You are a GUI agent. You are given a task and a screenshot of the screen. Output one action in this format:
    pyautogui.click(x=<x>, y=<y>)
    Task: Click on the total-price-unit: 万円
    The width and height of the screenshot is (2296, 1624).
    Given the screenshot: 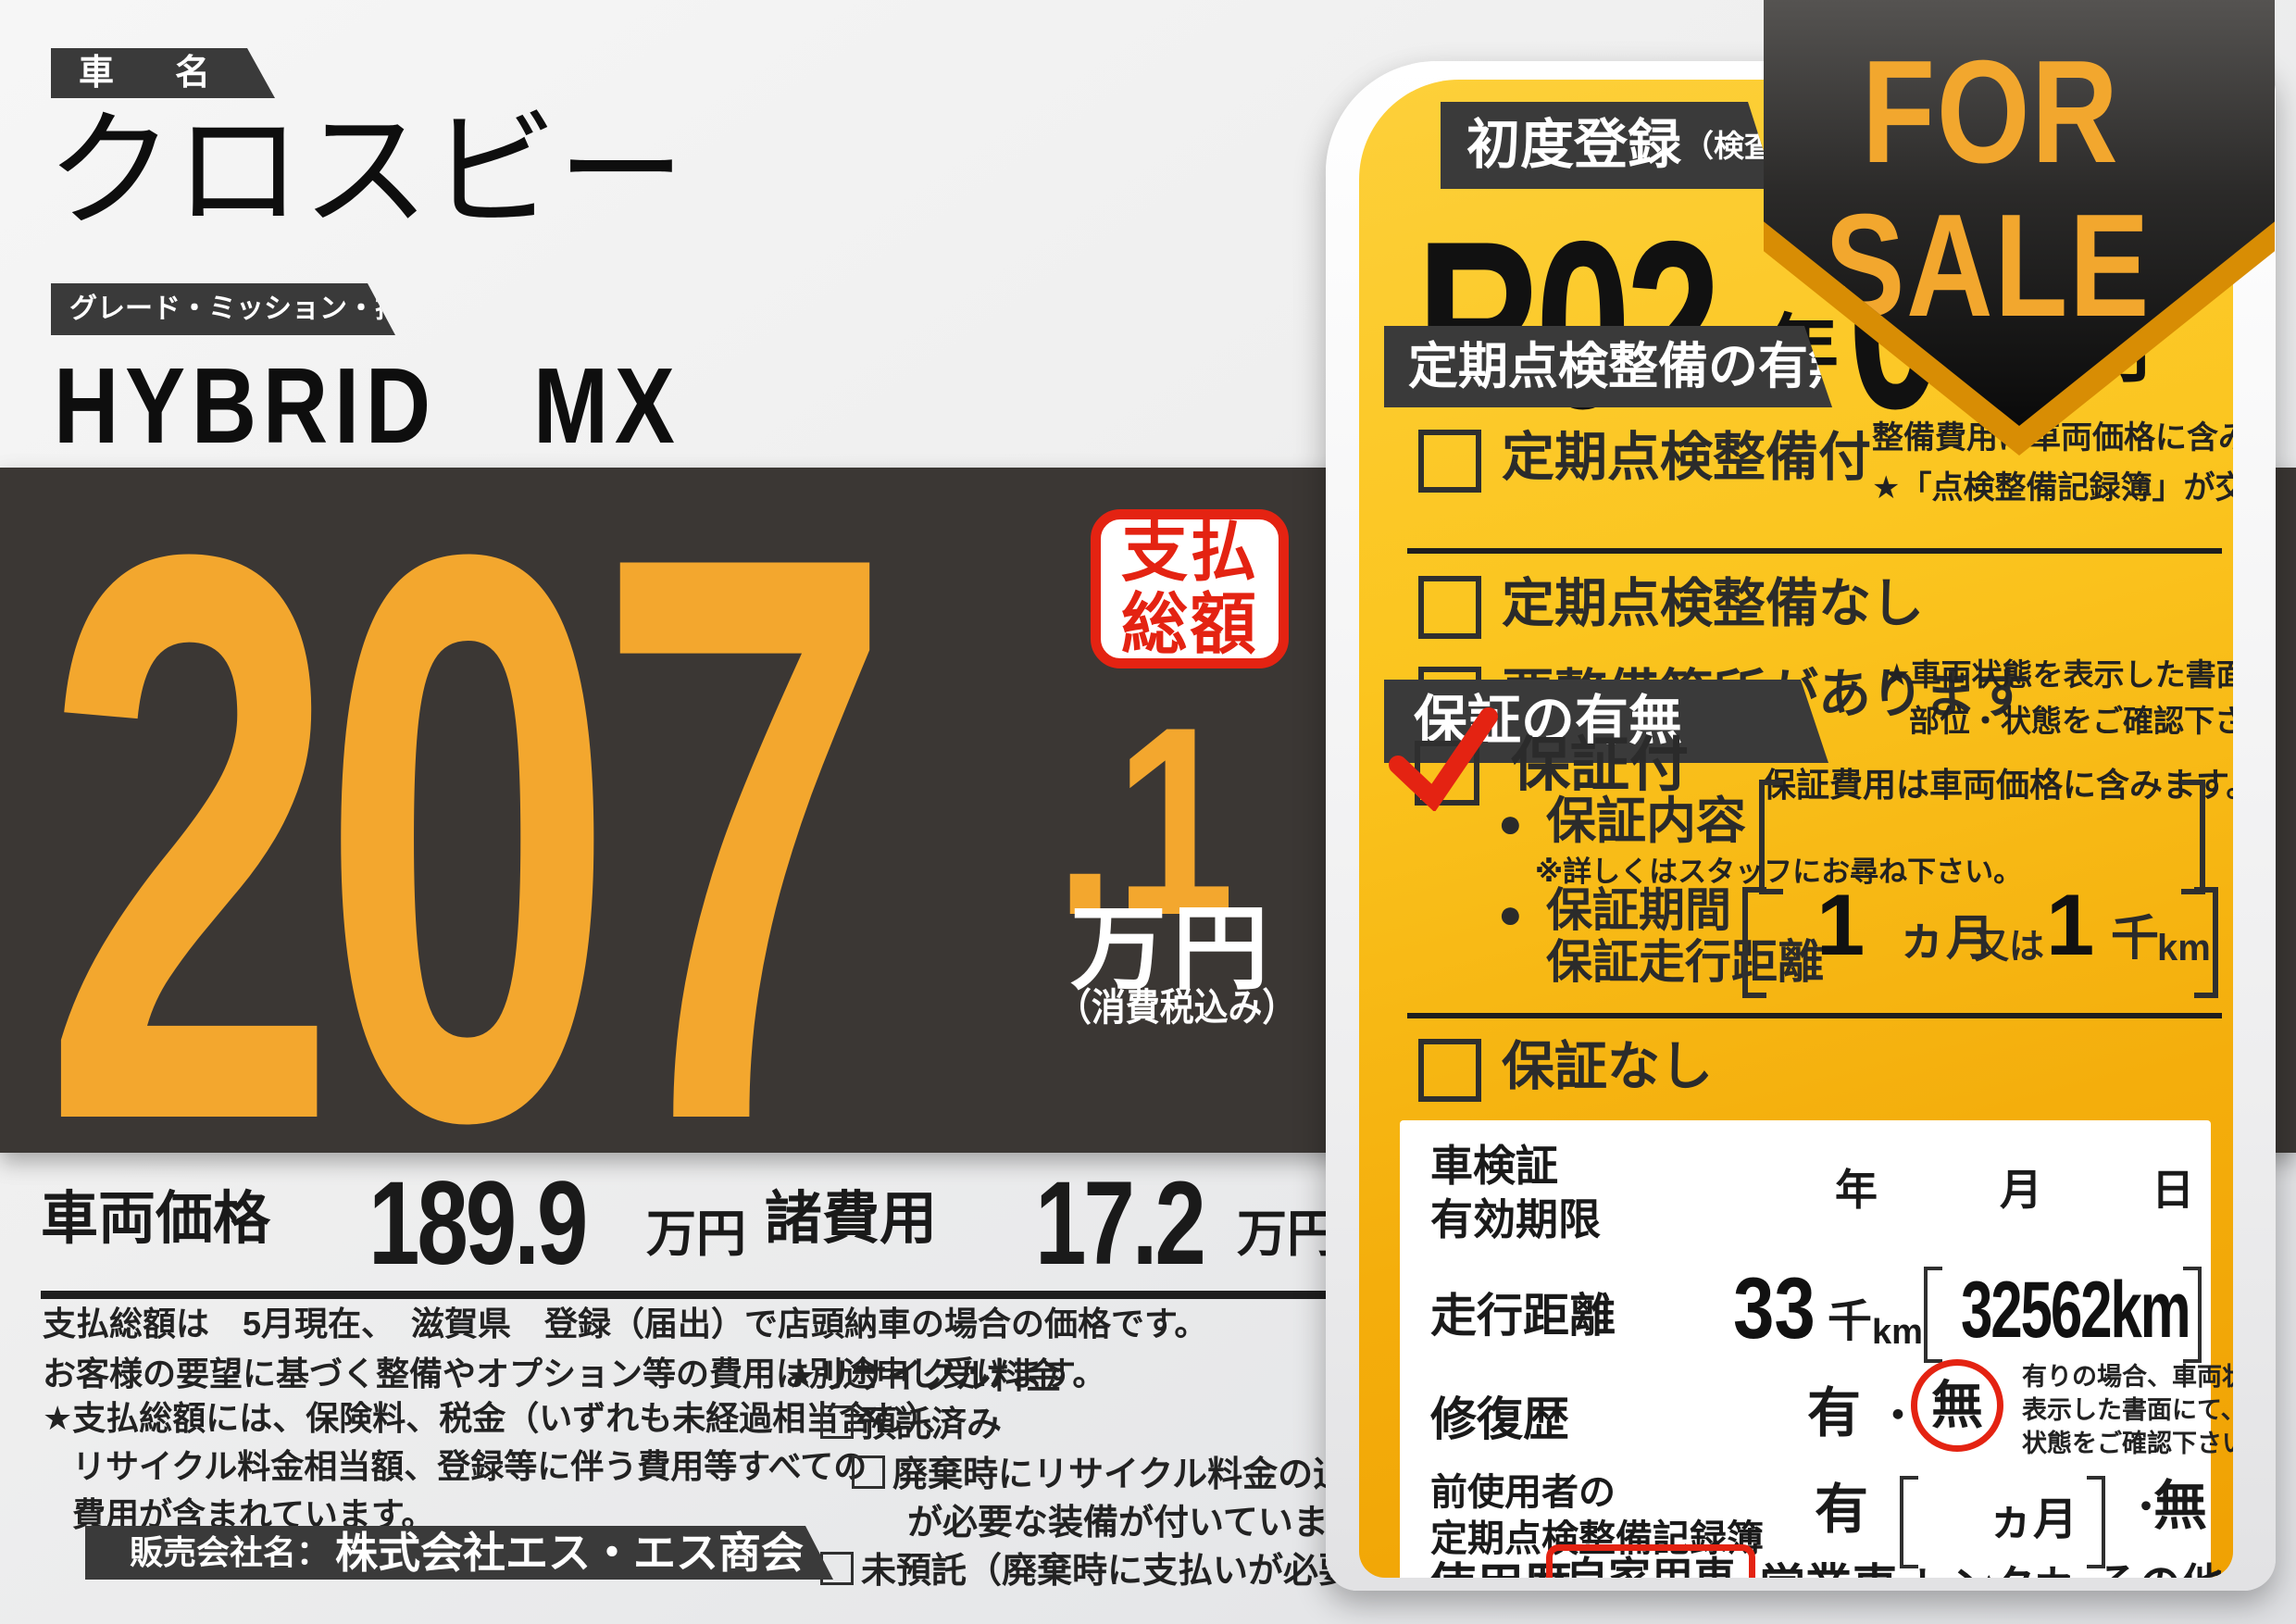 What is the action you would take?
    pyautogui.click(x=1169, y=949)
    